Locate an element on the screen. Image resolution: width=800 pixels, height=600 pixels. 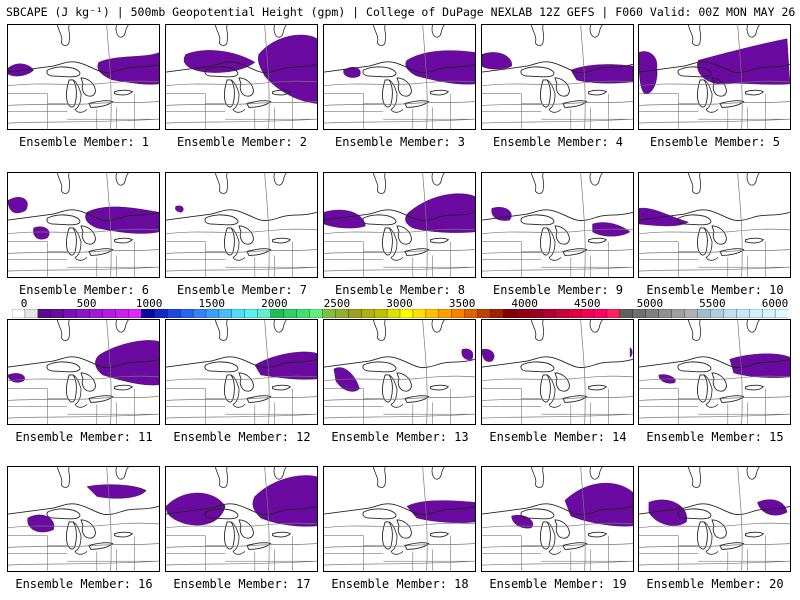
colorbar is located at coordinates (400, 313).